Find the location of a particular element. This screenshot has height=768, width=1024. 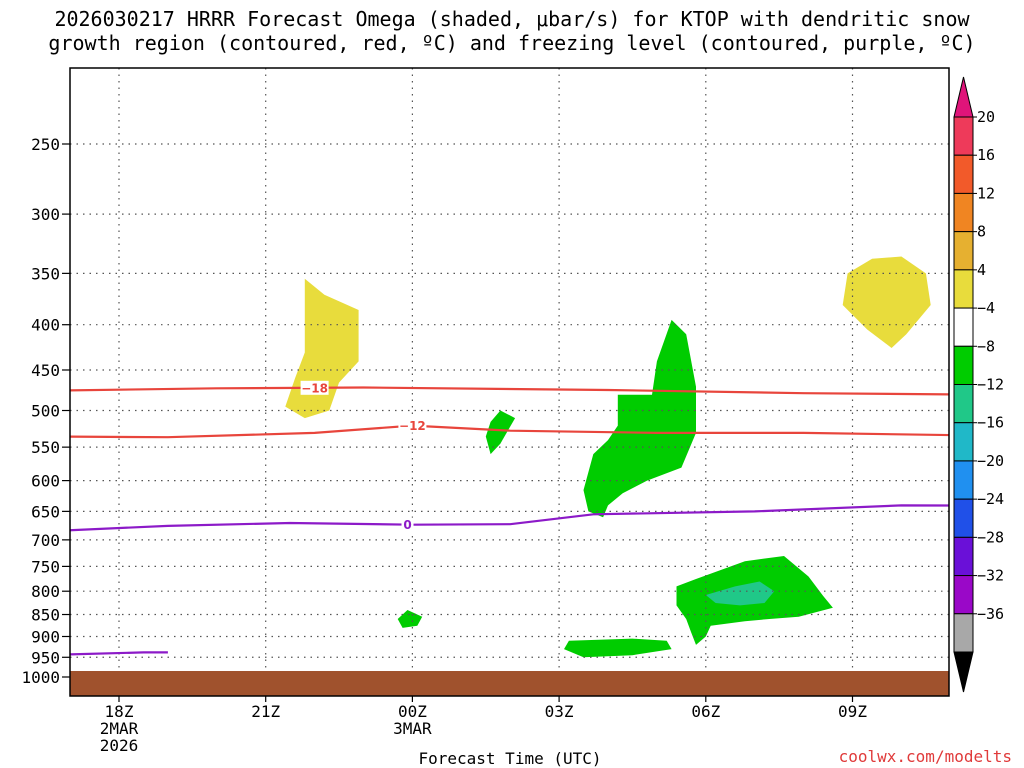

y-tick-label-550: 550 is located at coordinates (45, 447).